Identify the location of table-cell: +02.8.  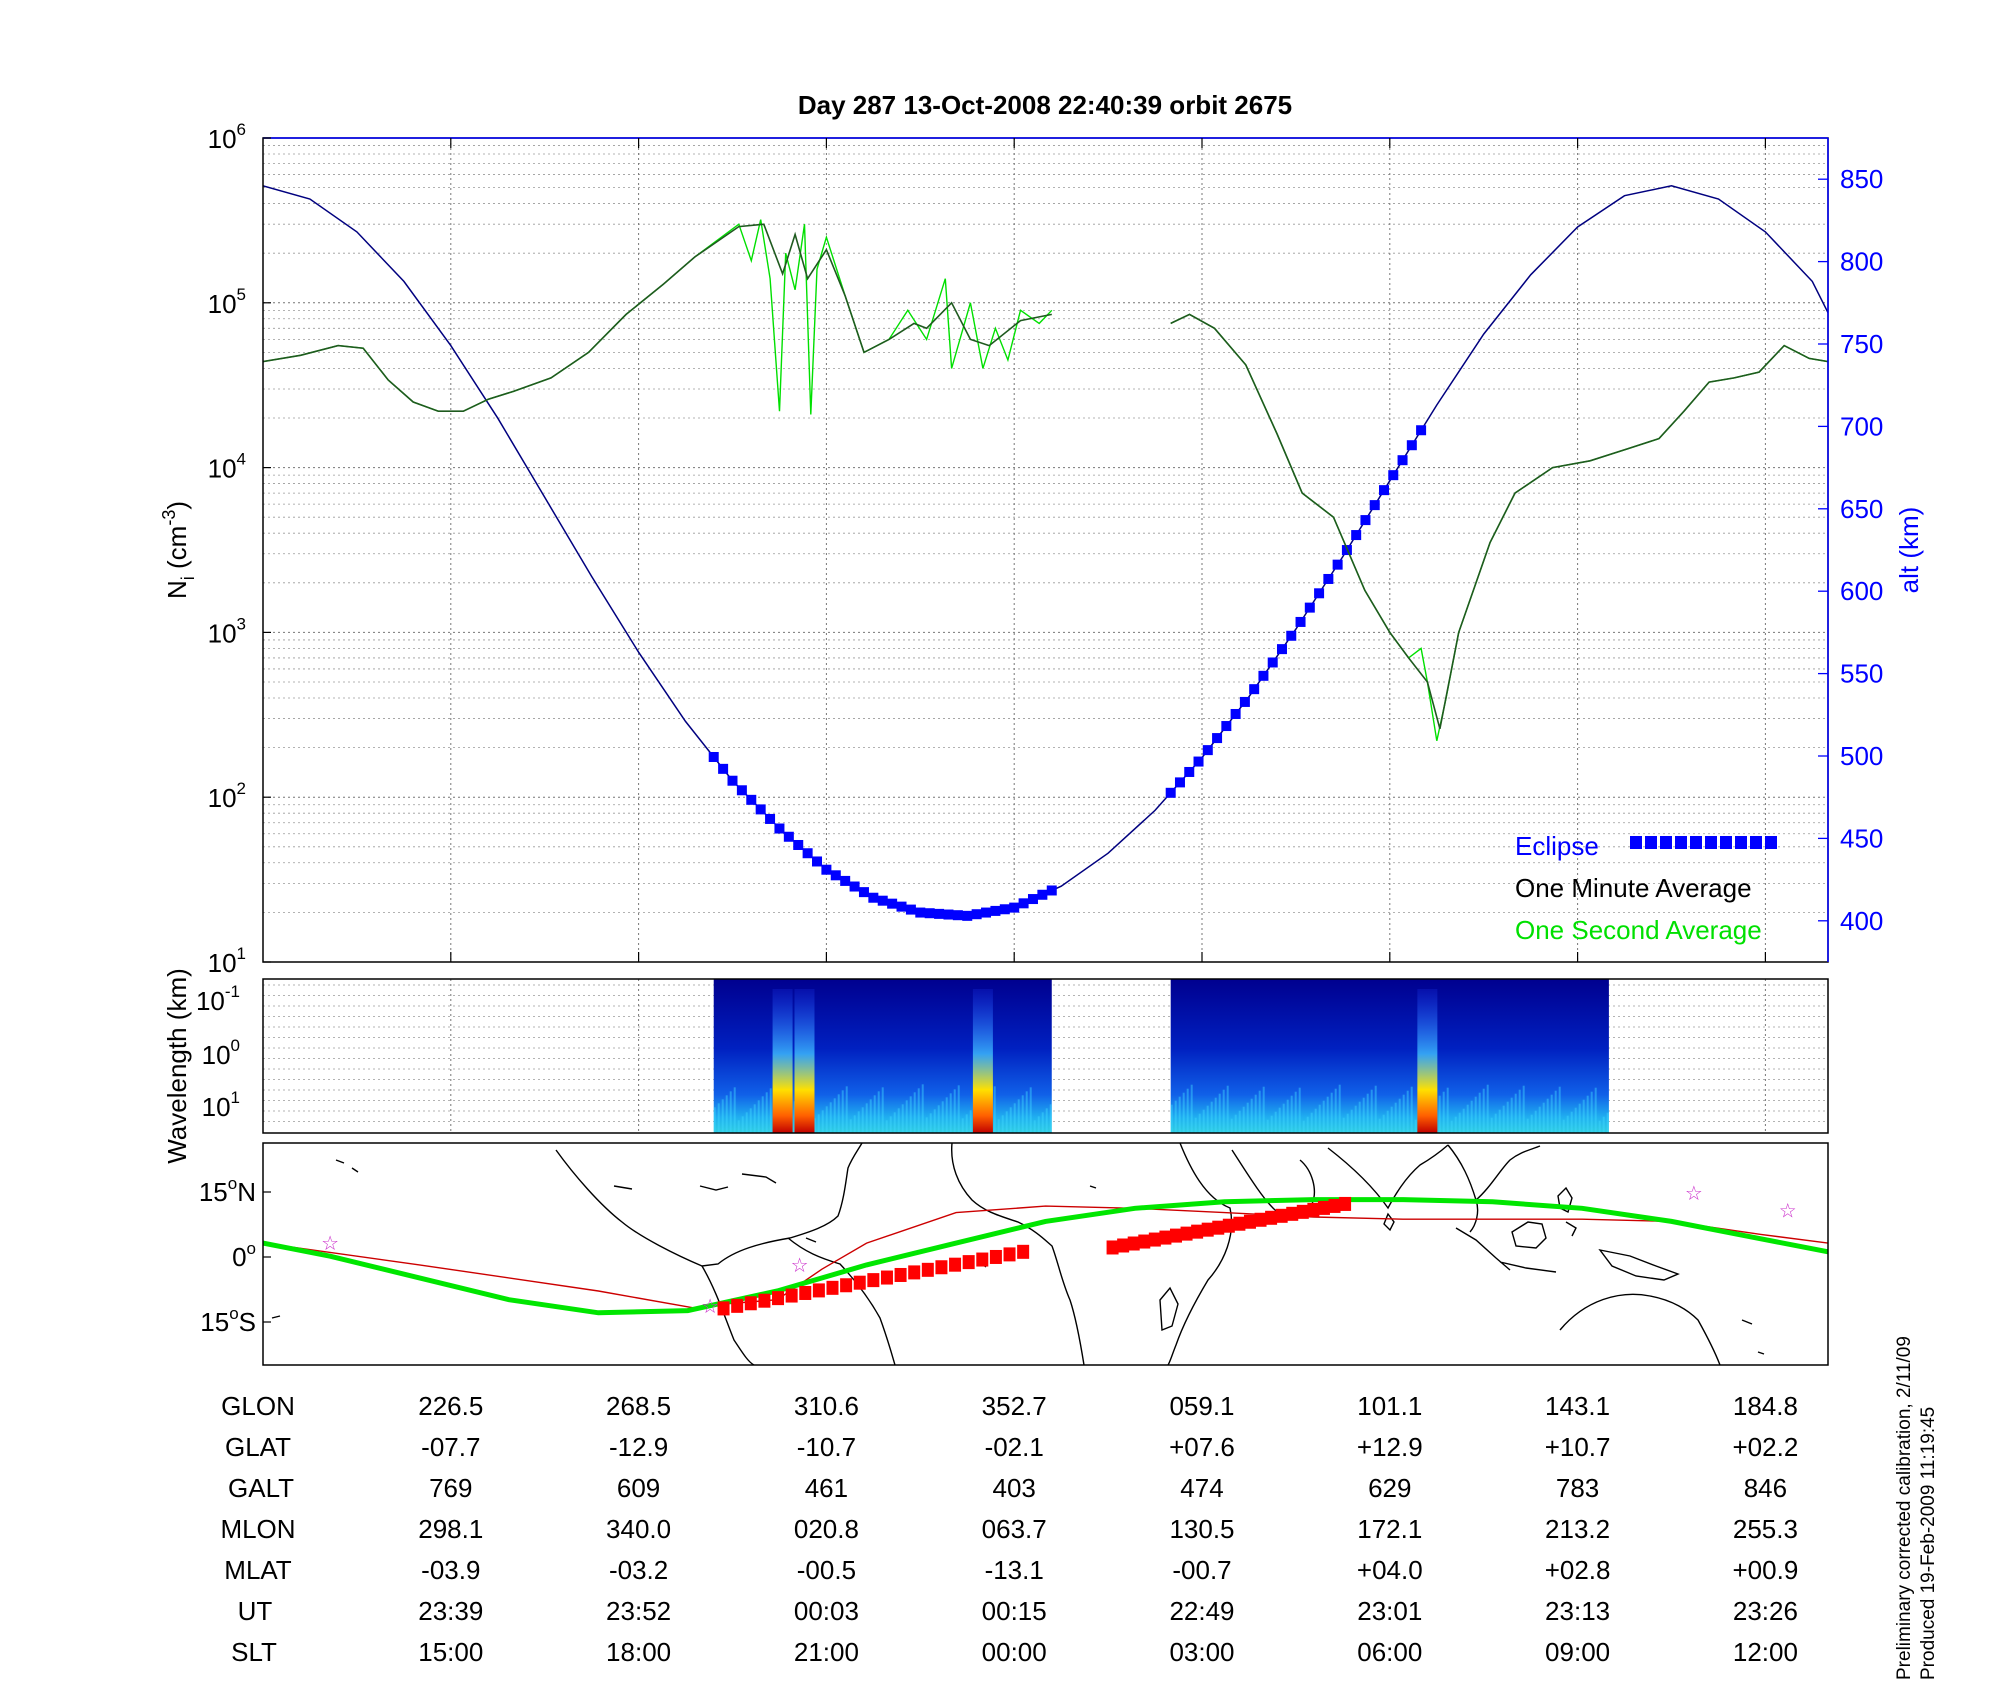
(1578, 1570).